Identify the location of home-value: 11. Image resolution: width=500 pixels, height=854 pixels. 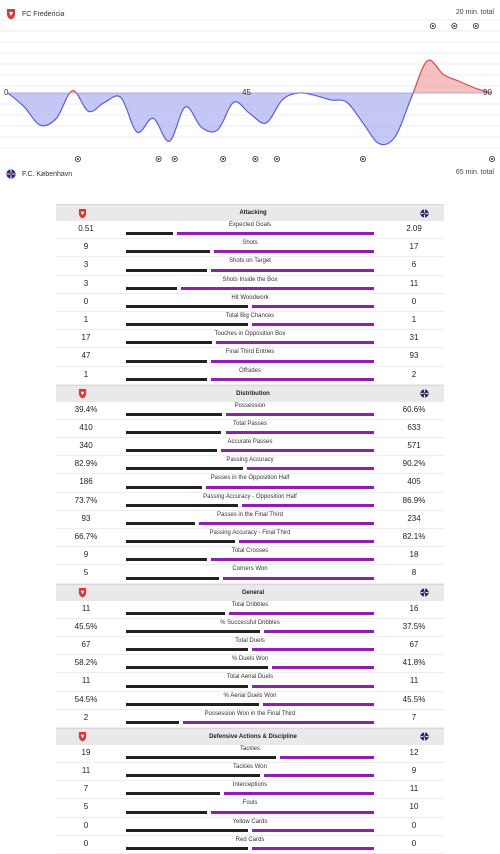
(86, 681).